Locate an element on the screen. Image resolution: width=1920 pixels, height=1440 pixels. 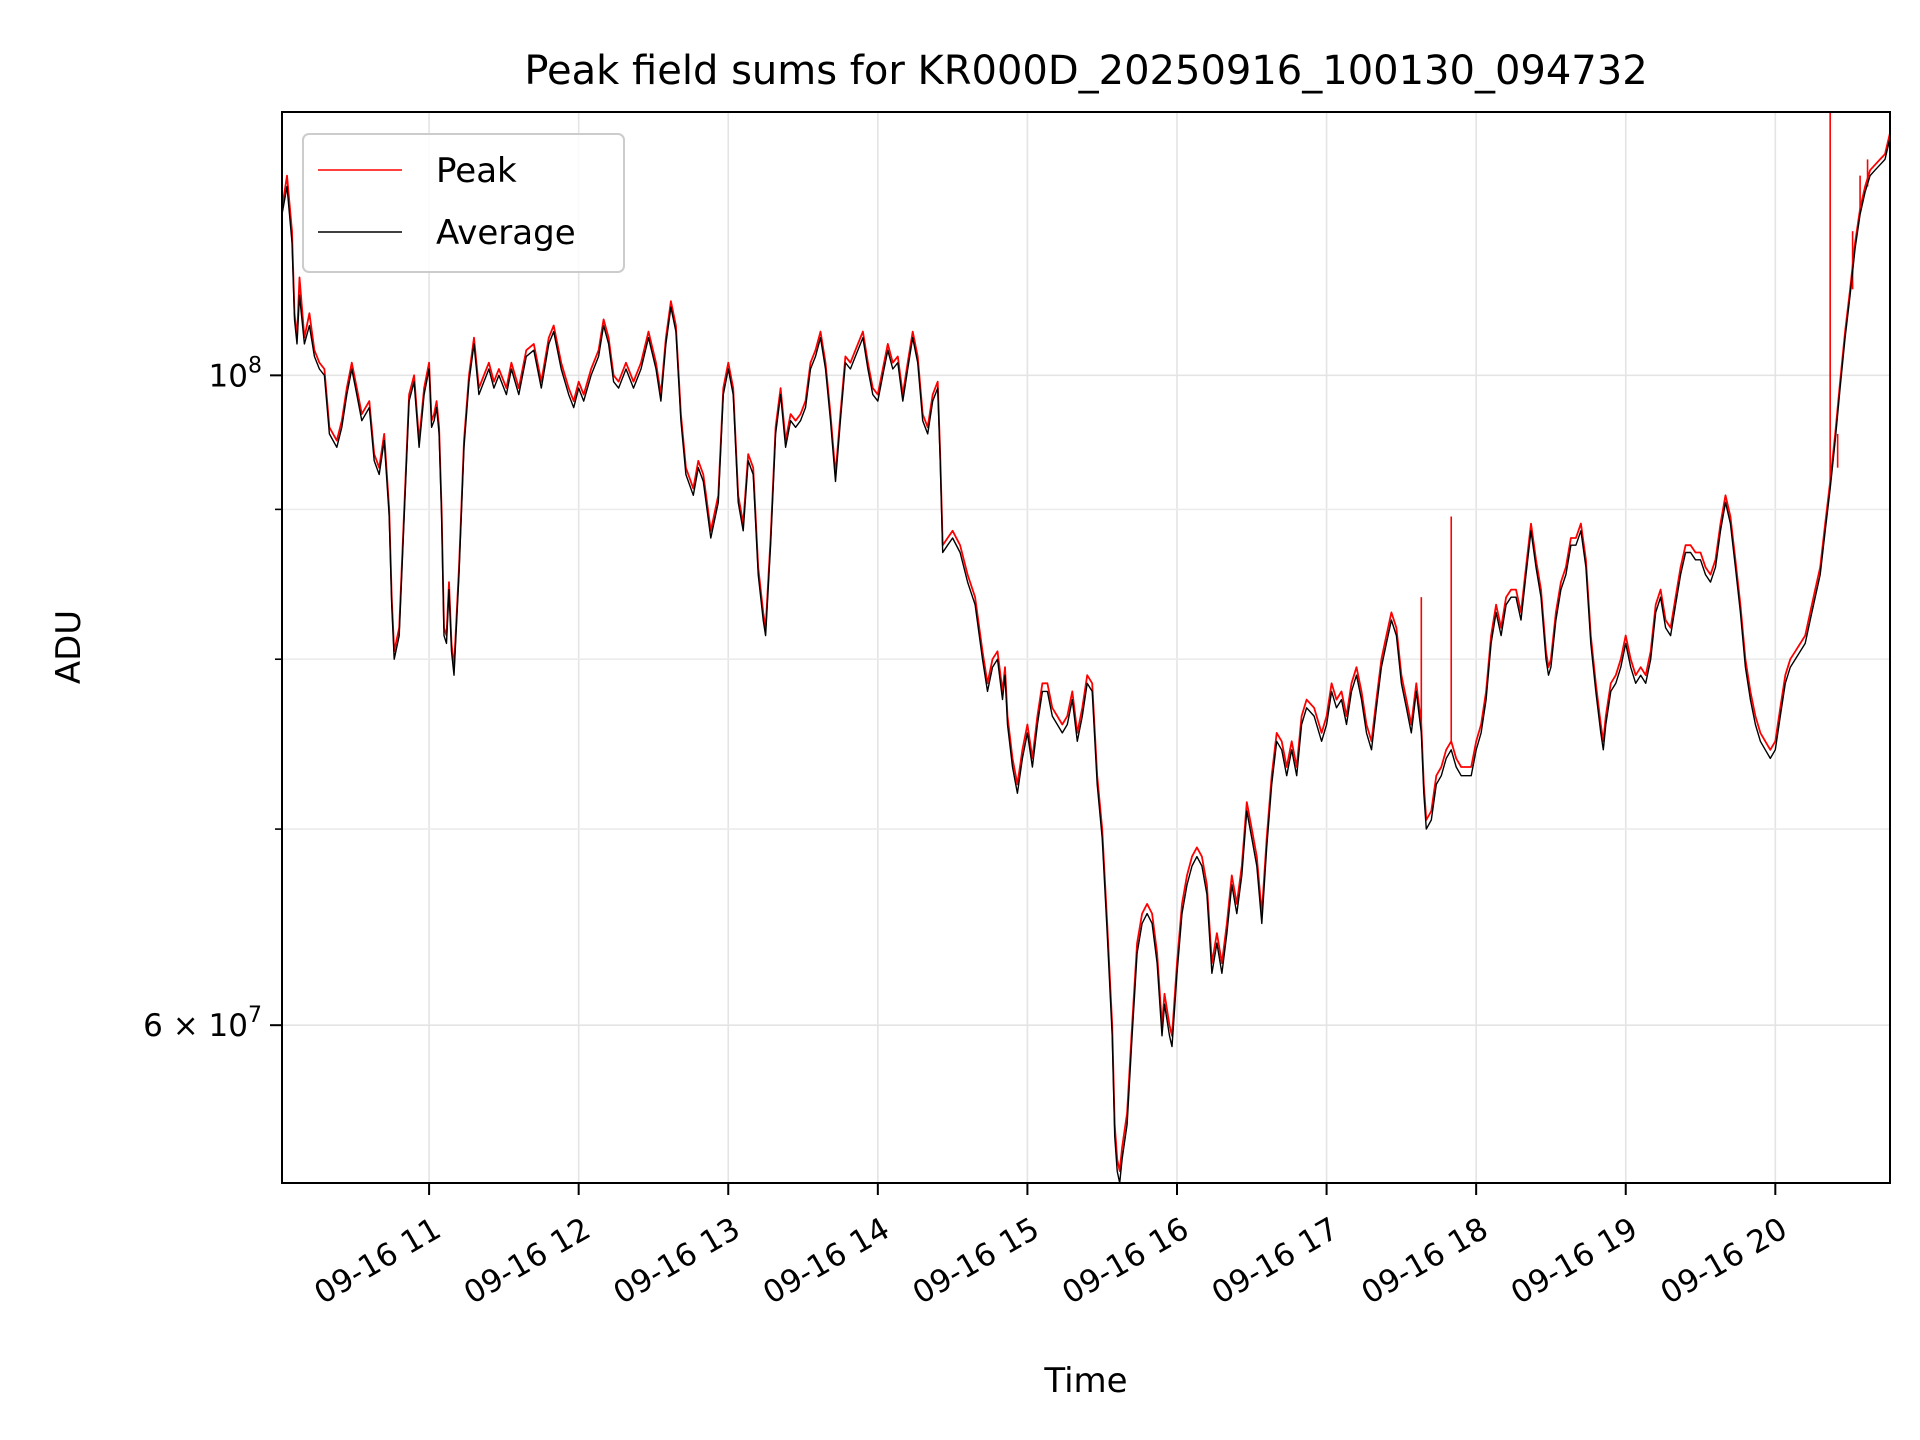
y-tick-label: 108 is located at coordinates (235, 373).